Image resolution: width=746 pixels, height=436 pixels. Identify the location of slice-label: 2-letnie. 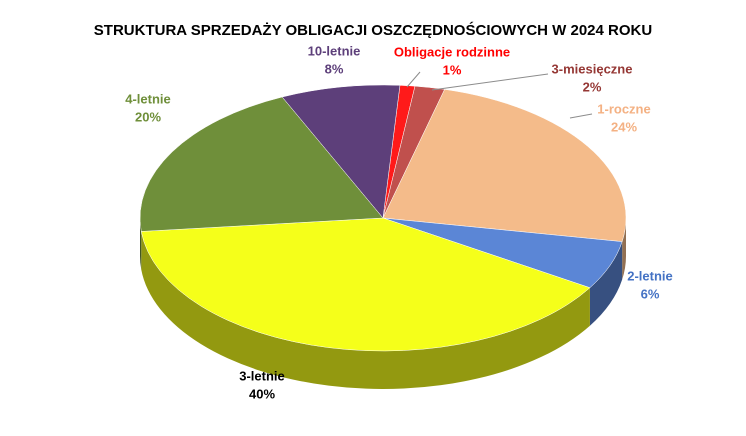
(650, 275).